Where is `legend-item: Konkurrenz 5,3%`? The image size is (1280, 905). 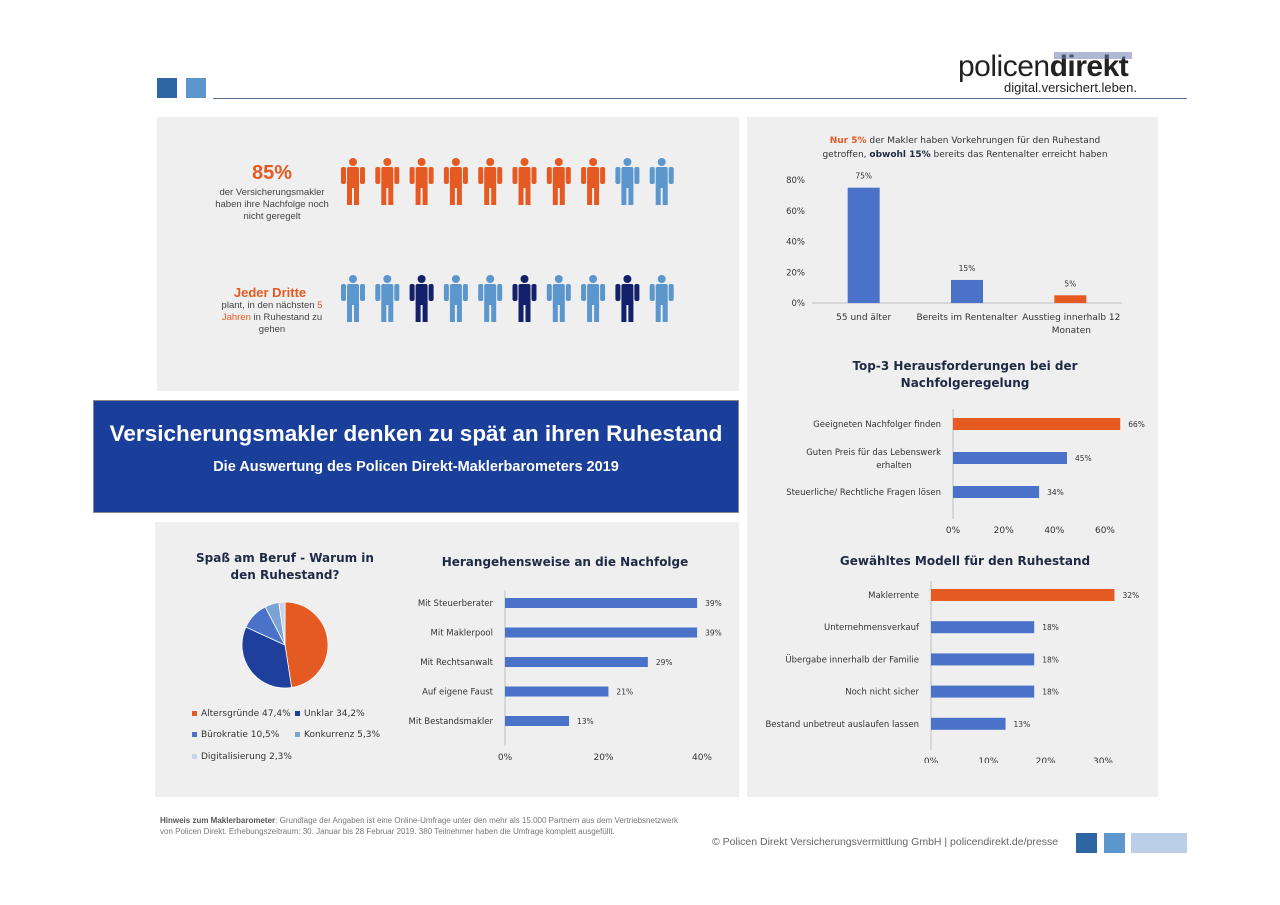
legend-item: Konkurrenz 5,3% is located at coordinates (337, 735).